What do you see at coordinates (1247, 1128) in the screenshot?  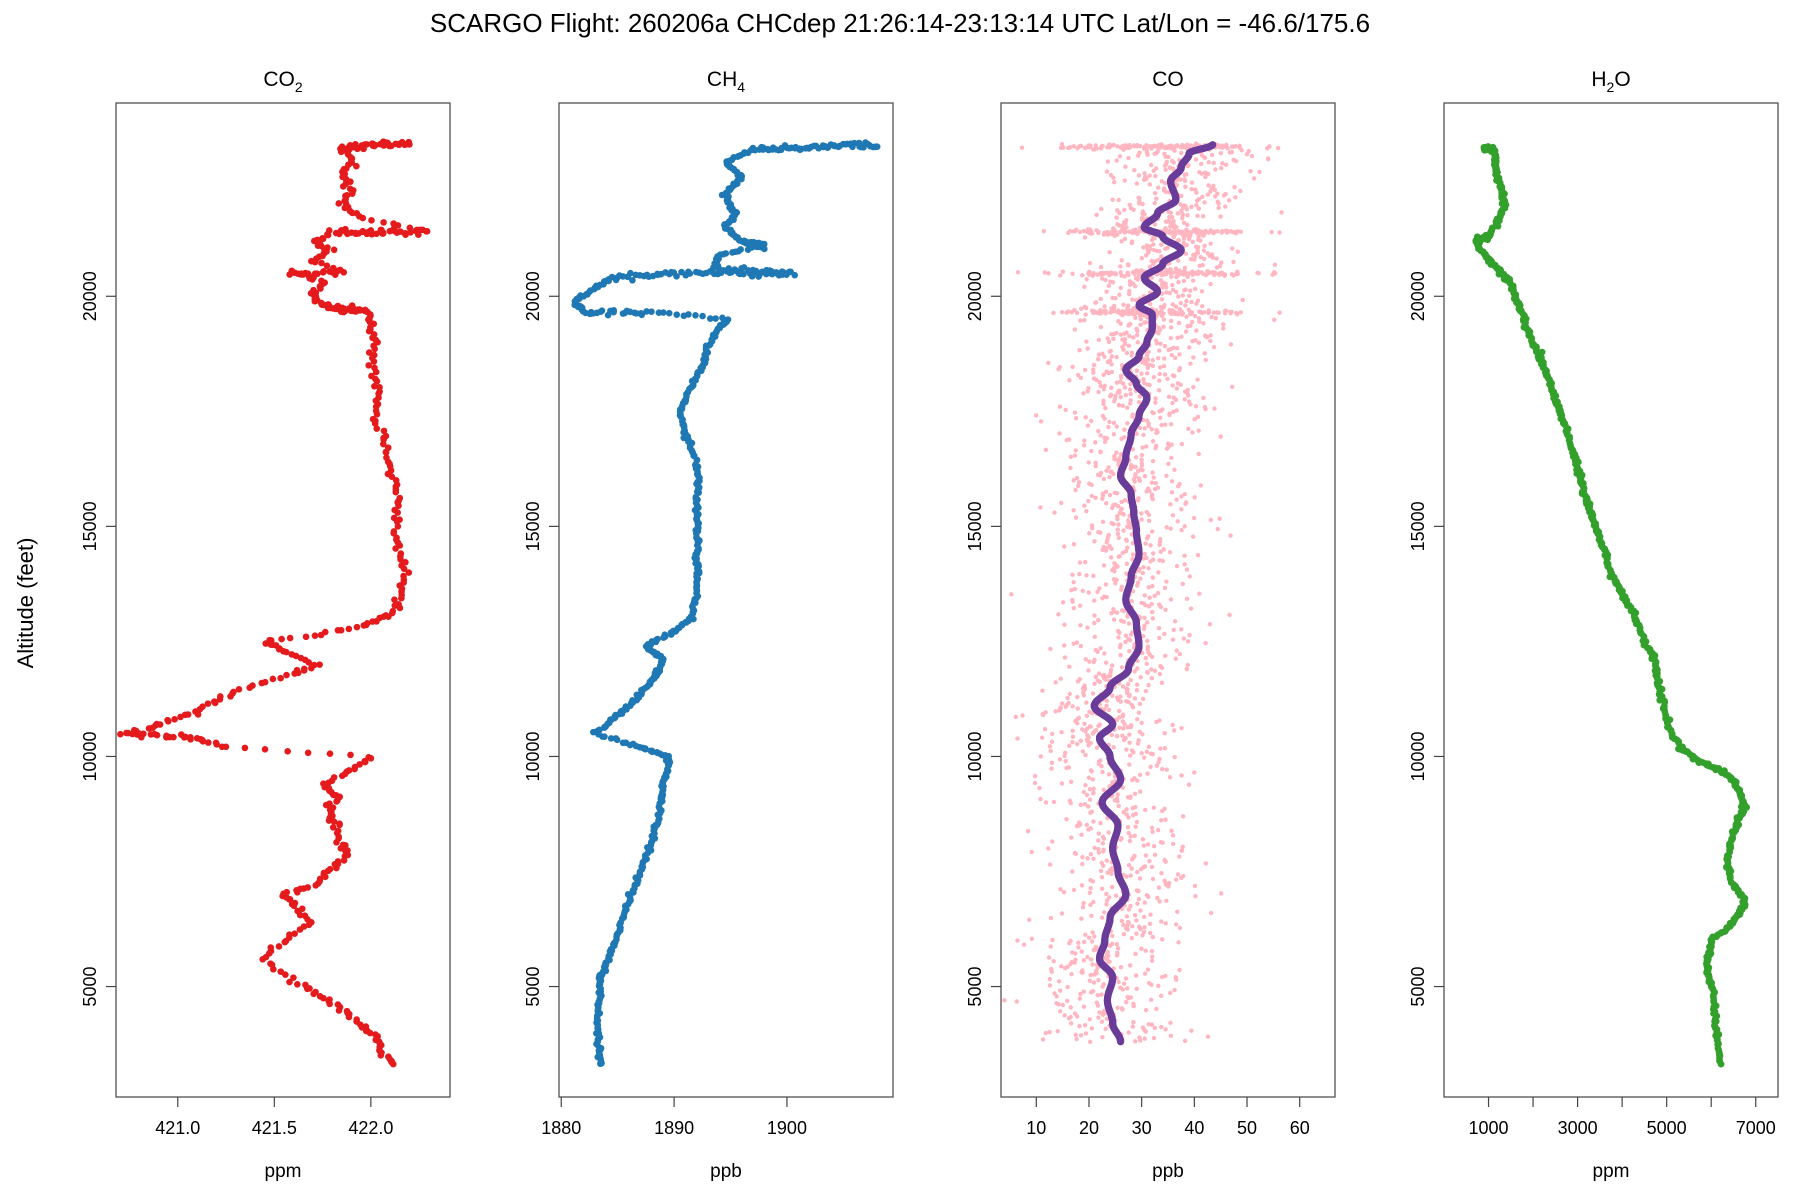 I see `x-tick-label: 50` at bounding box center [1247, 1128].